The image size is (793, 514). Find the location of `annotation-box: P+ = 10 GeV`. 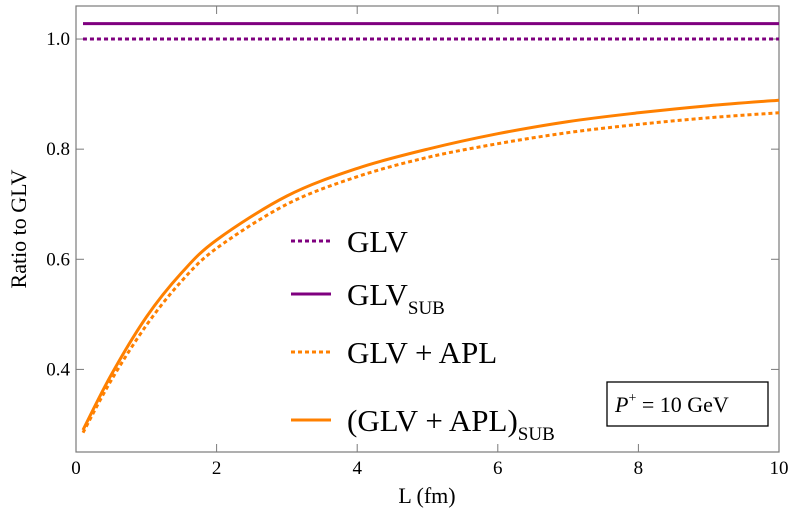

annotation-box: P+ = 10 GeV is located at coordinates (687, 404).